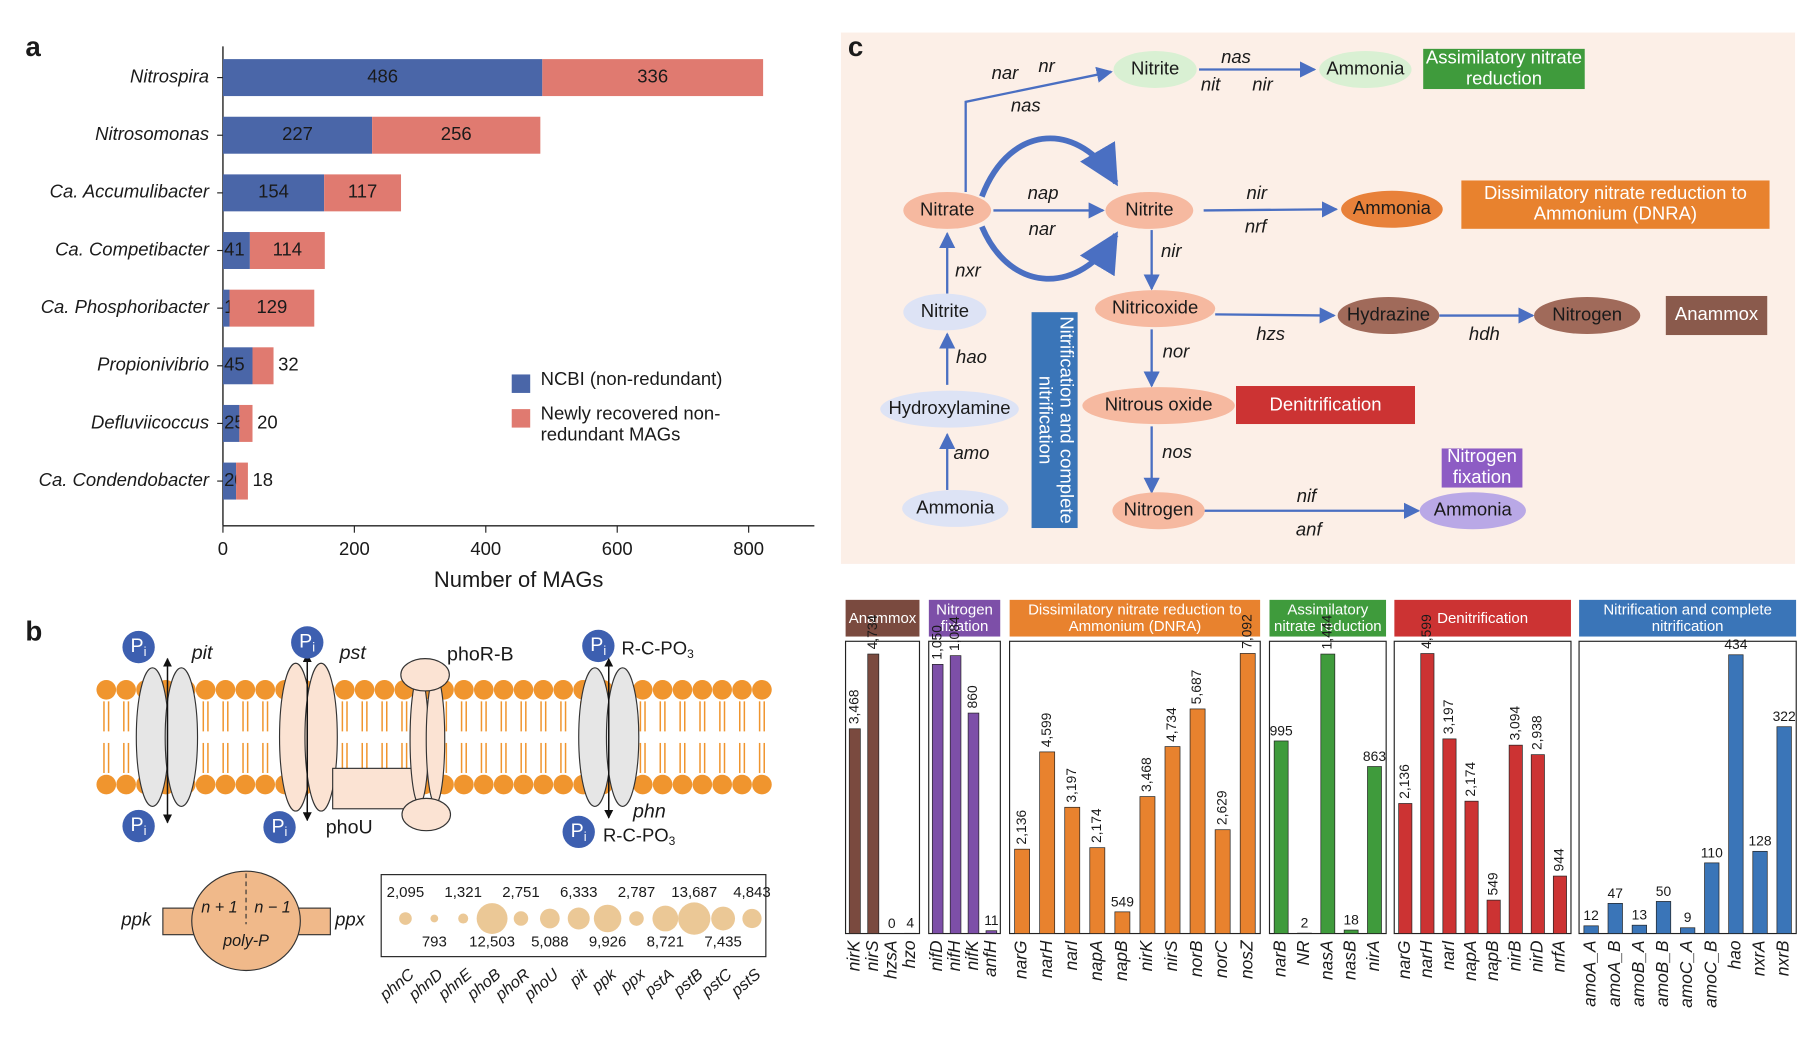 The height and width of the screenshot is (1040, 1802). What do you see at coordinates (1735, 644) in the screenshot?
I see `bar-label: 434` at bounding box center [1735, 644].